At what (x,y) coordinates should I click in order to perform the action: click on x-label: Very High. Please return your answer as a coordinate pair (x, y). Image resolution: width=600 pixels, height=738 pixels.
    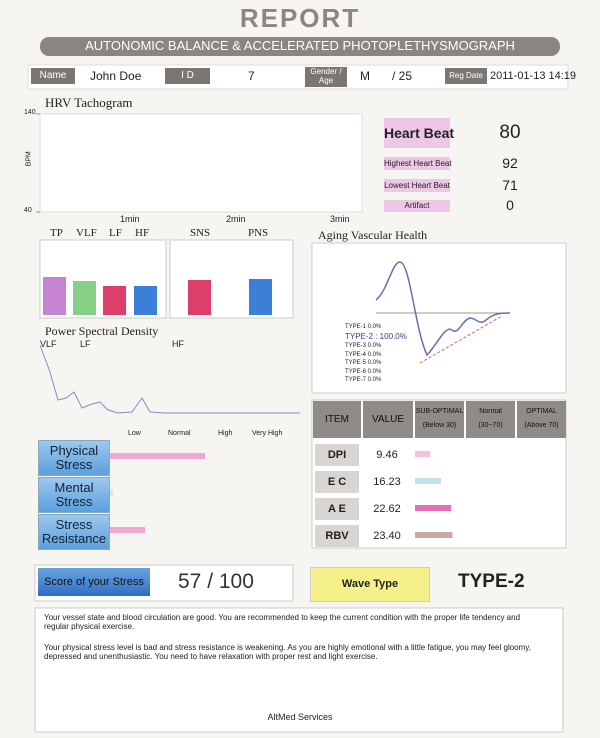
    Looking at the image, I should click on (267, 433).